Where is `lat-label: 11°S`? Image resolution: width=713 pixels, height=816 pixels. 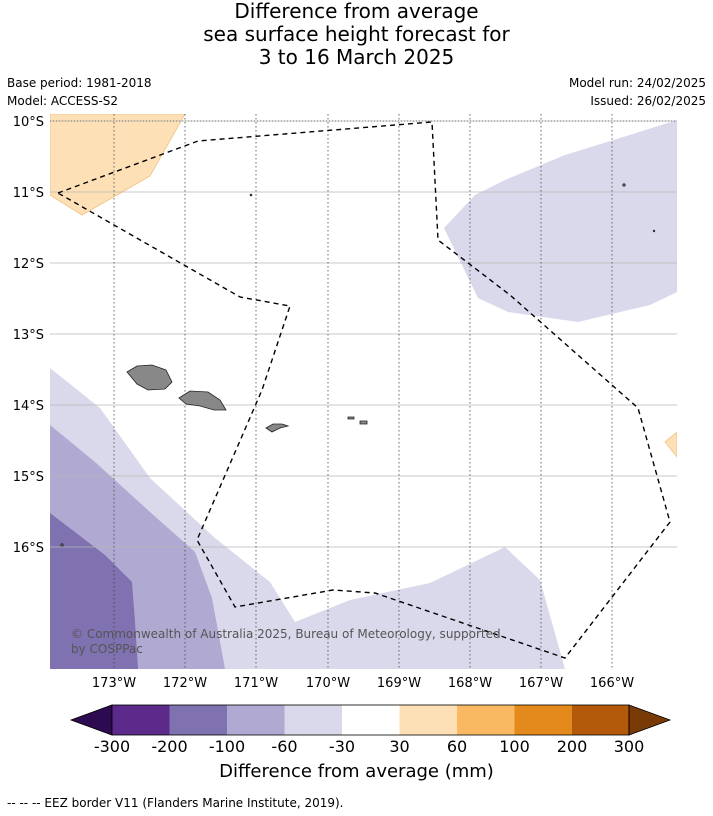
lat-label: 11°S is located at coordinates (28, 193).